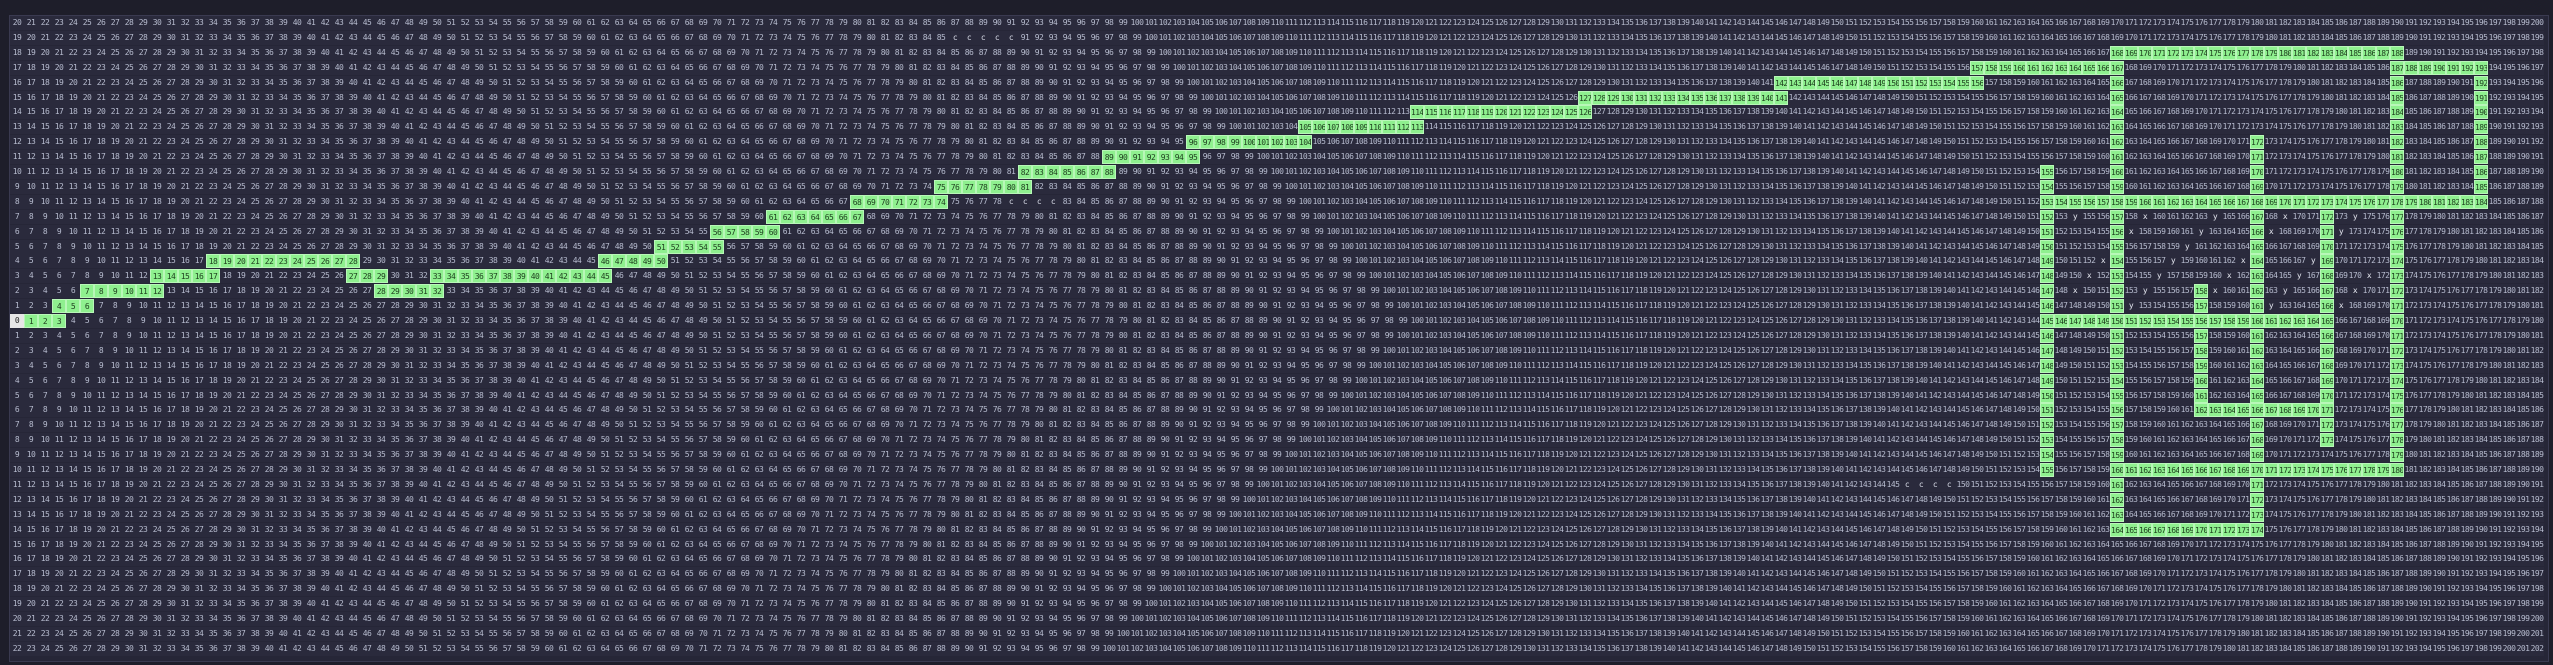 Image resolution: width=2553 pixels, height=665 pixels. Describe the element at coordinates (2509, 127) in the screenshot. I see `grid-cell: 191` at that location.